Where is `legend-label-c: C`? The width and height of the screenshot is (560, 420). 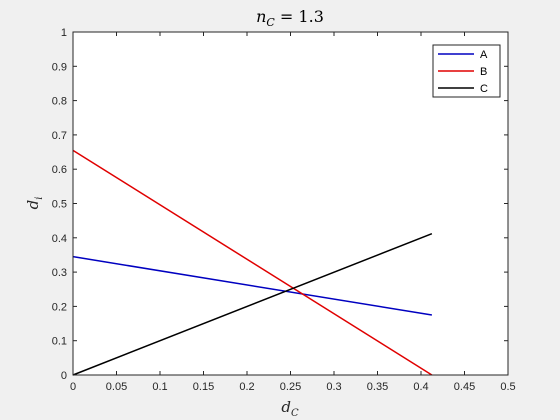 legend-label-c: C is located at coordinates (484, 89).